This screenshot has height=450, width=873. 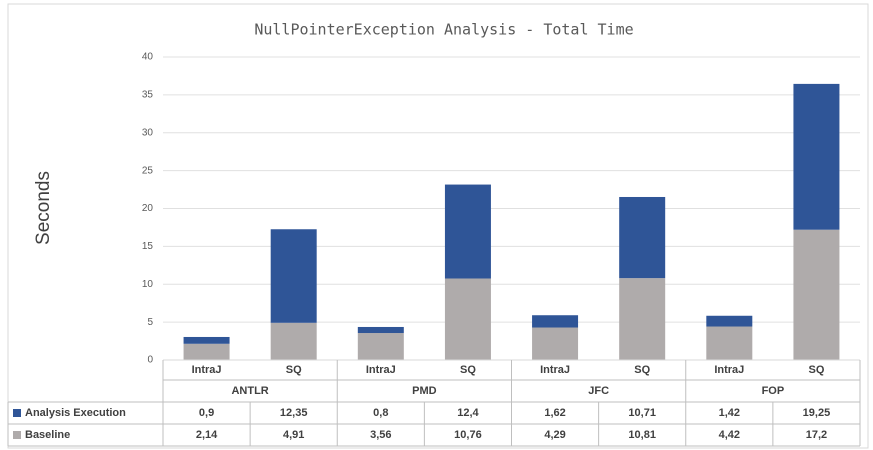 I want to click on data-label: 4,91, so click(x=293, y=435).